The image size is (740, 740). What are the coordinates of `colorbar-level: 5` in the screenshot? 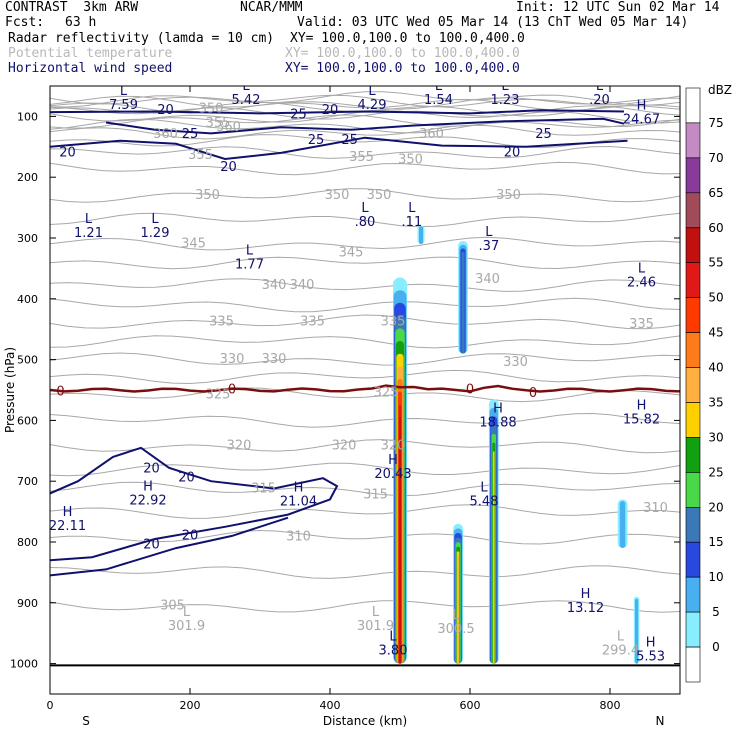 It's located at (716, 612).